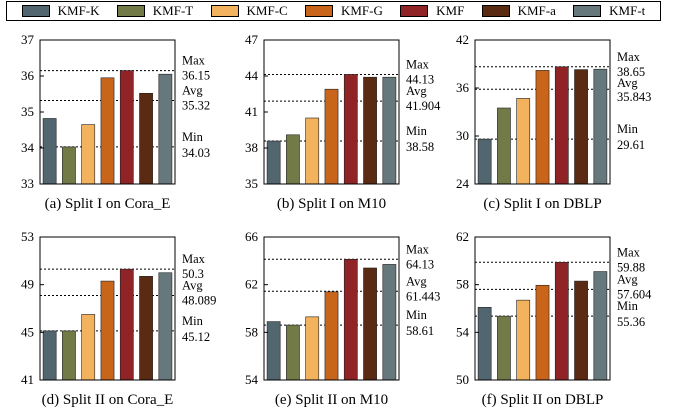  I want to click on y-tick-label: 49, so click(27, 284).